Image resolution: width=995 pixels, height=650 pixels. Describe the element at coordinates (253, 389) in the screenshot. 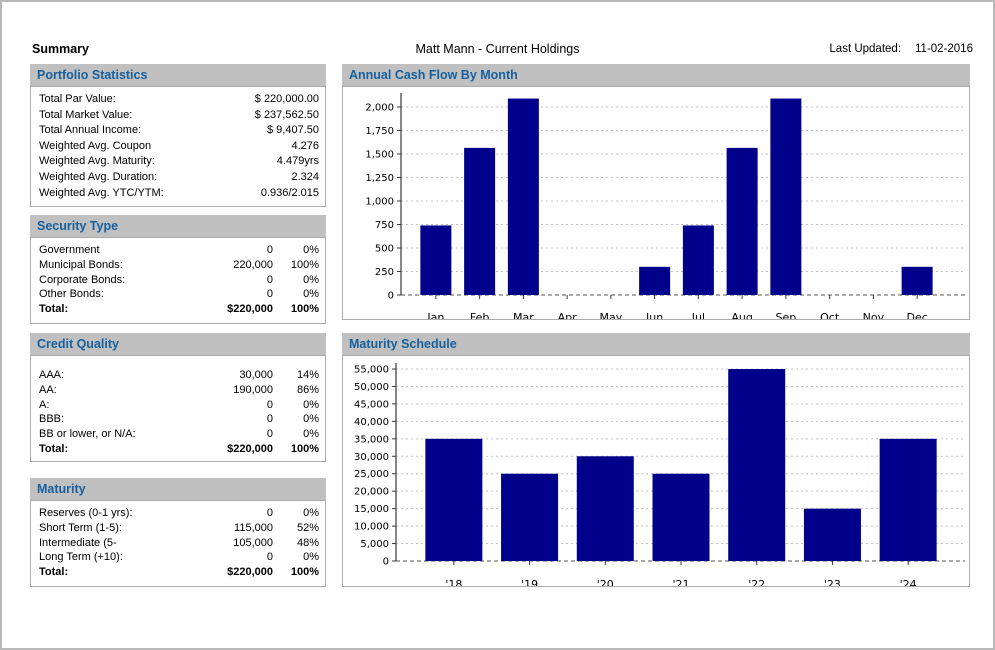

I see `row-amount: 190,000` at that location.